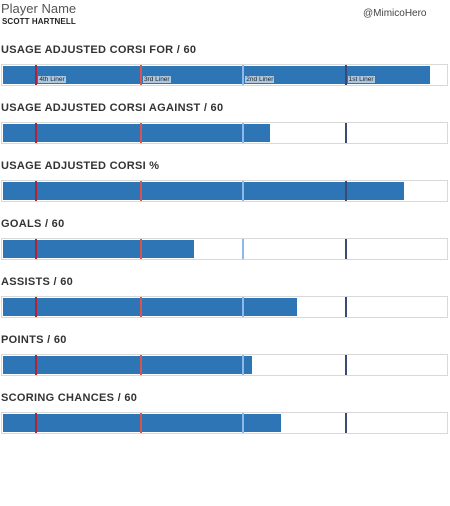 This screenshot has height=506, width=450. Describe the element at coordinates (69, 398) in the screenshot. I see `metric-title: SCORING CHANCES / 60` at that location.